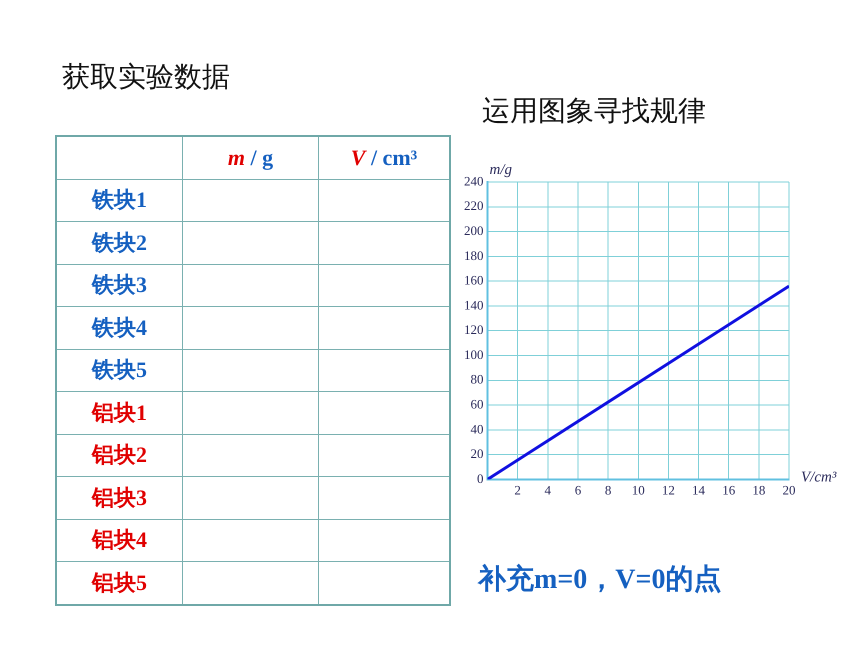  What do you see at coordinates (119, 285) in the screenshot?
I see `text: 铁块3` at bounding box center [119, 285].